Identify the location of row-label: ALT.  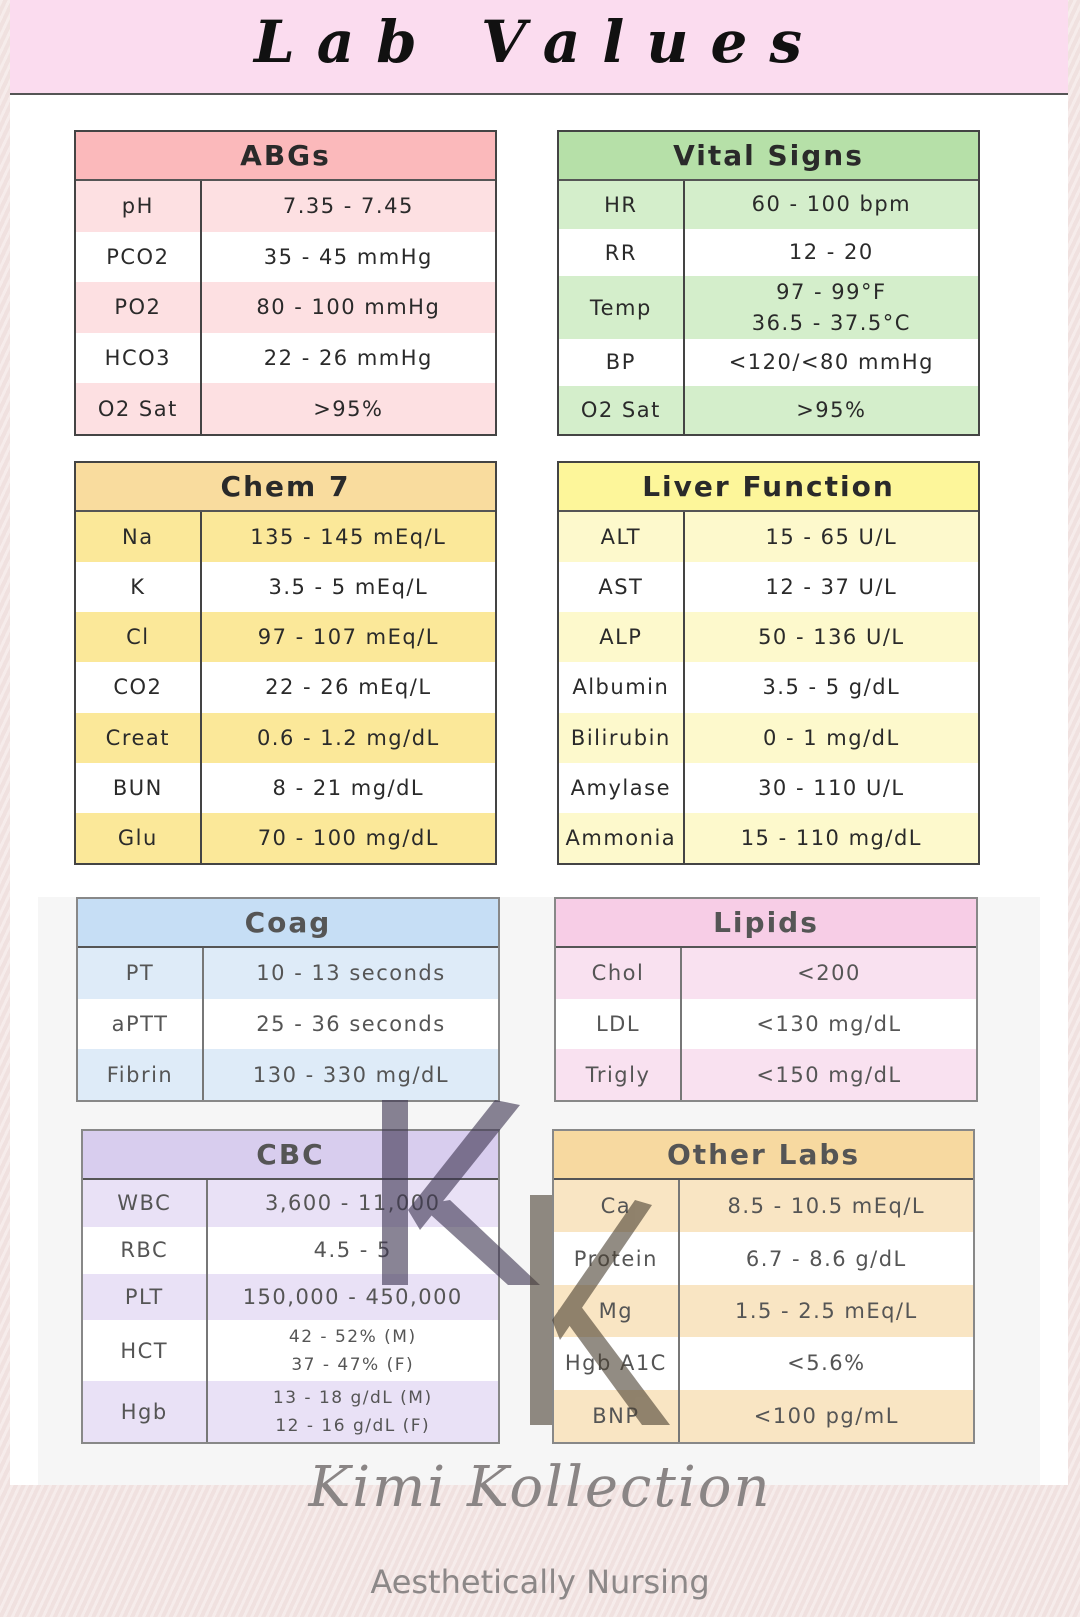
(622, 537).